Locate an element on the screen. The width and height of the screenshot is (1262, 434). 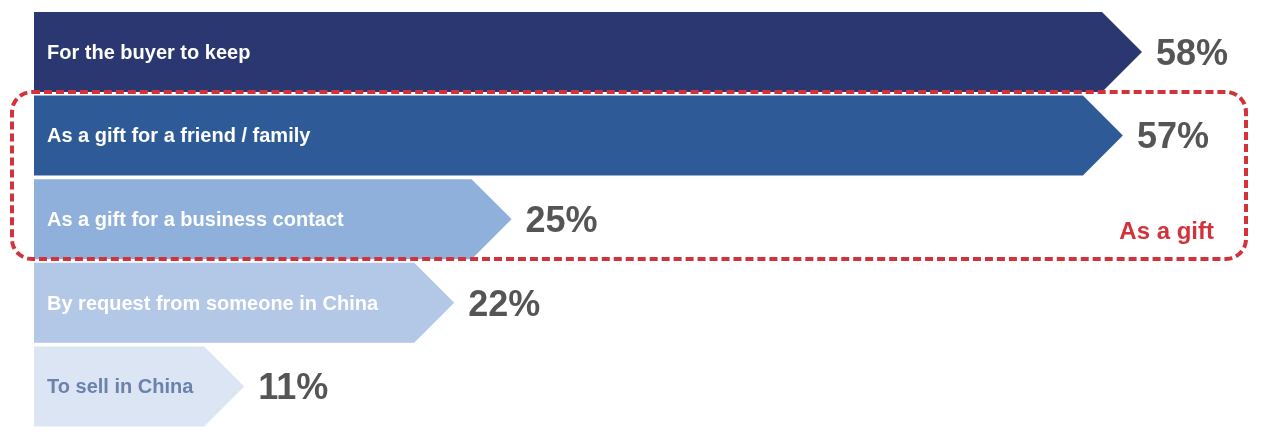
data-label: 25% is located at coordinates (561, 219).